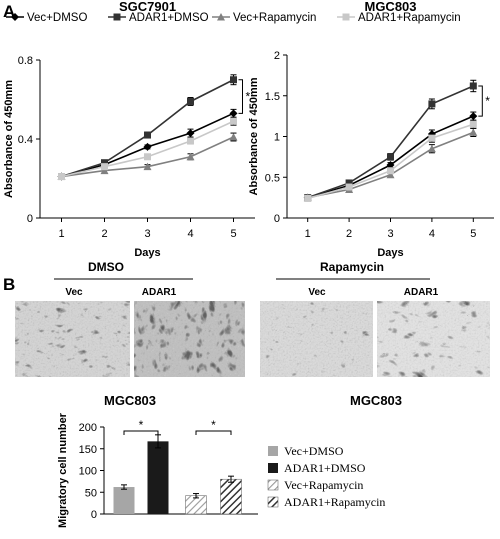 The image size is (500, 539). Describe the element at coordinates (272, 97) in the screenshot. I see `y-tick-label: 1.5` at that location.